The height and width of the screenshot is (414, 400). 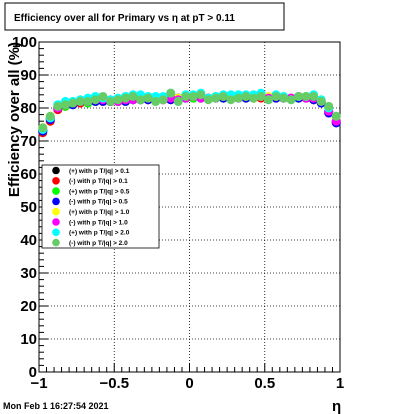 What do you see at coordinates (98, 202) in the screenshot?
I see `legend-label: (-) with p T/|q| > 0.5` at bounding box center [98, 202].